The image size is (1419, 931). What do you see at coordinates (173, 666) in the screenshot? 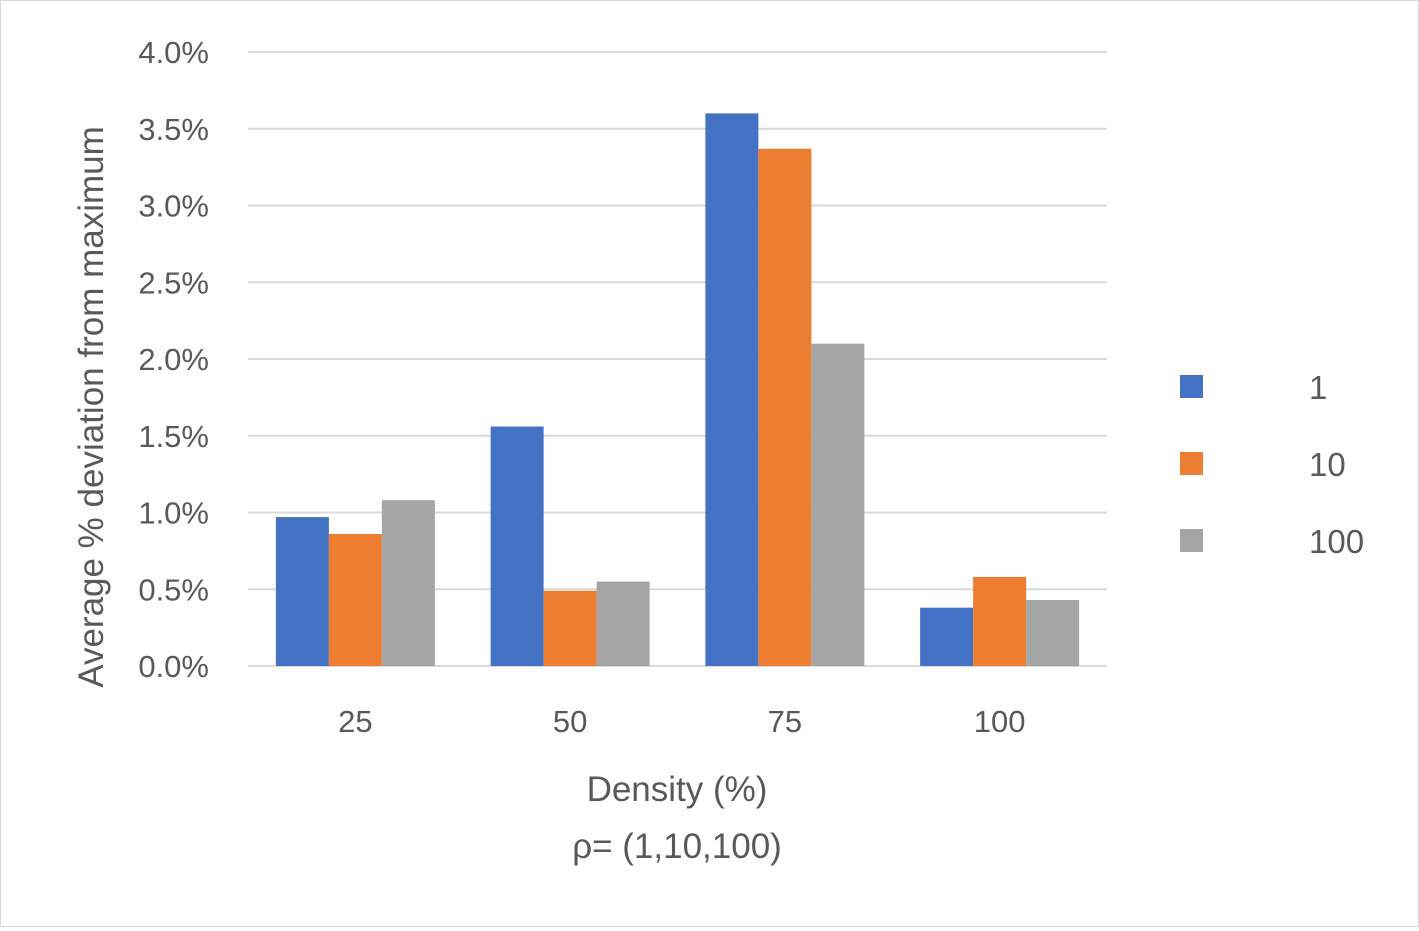
I see `y-tick-label: 0.0%` at bounding box center [173, 666].